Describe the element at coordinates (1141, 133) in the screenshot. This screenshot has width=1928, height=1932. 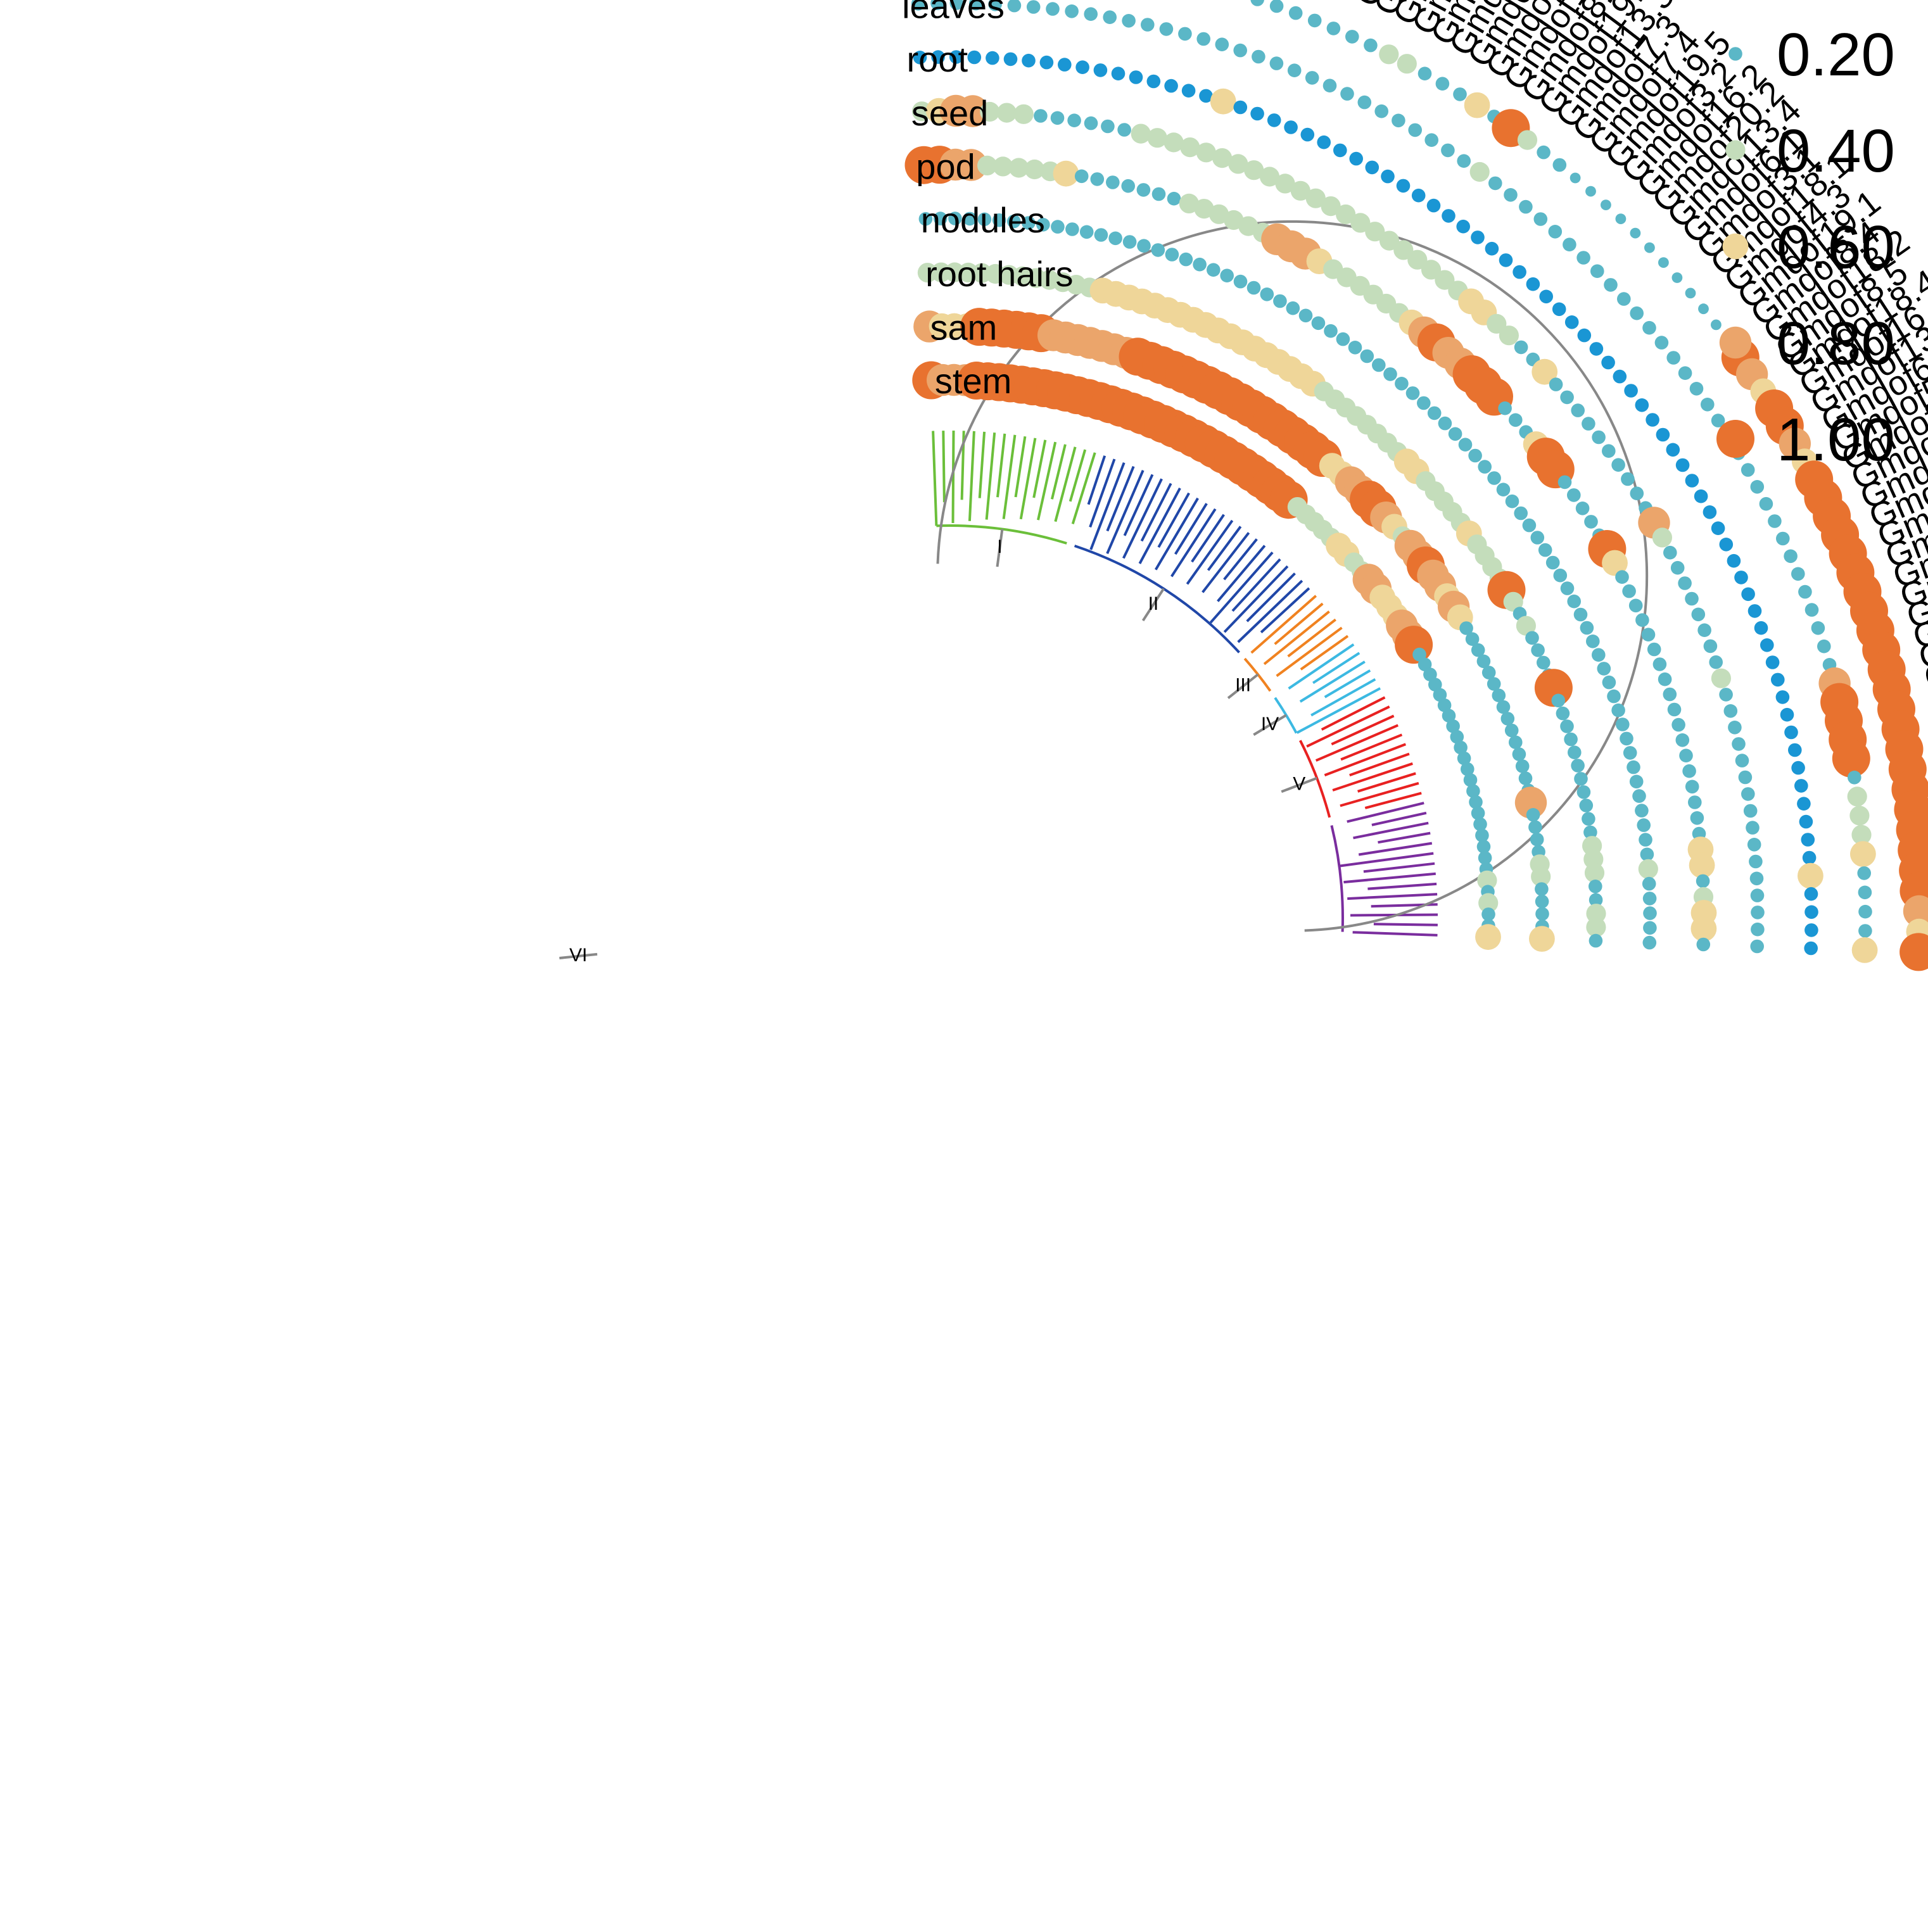
I see `dot-seed-Gmdof1.1` at that location.